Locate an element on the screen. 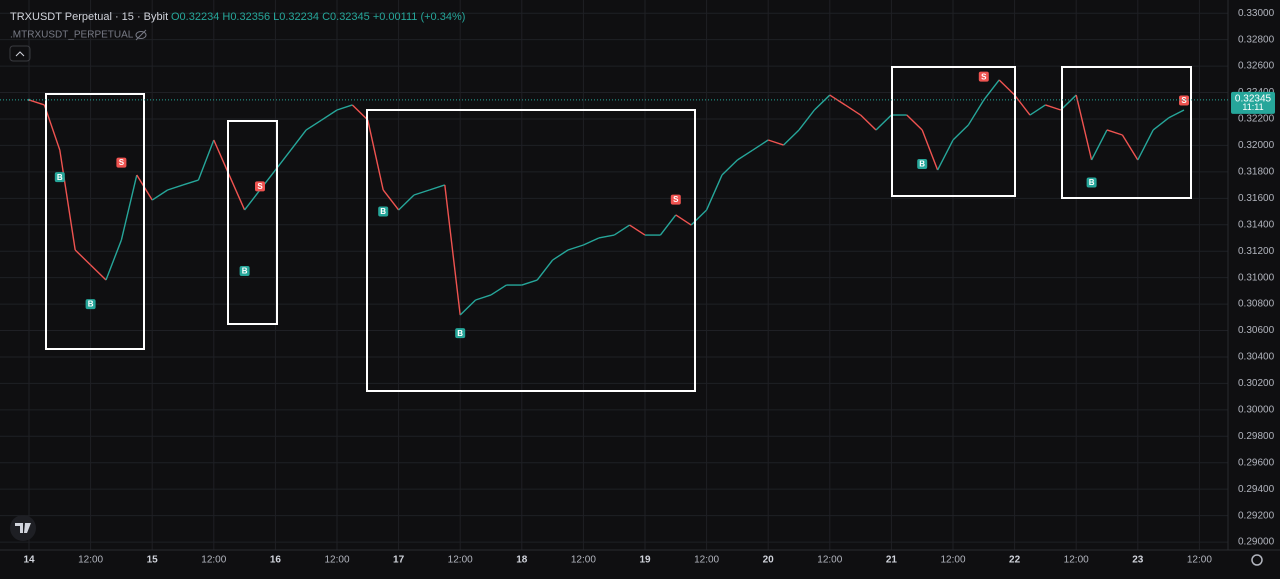 Image resolution: width=1280 pixels, height=579 pixels. x-tick-label: 16 is located at coordinates (276, 560).